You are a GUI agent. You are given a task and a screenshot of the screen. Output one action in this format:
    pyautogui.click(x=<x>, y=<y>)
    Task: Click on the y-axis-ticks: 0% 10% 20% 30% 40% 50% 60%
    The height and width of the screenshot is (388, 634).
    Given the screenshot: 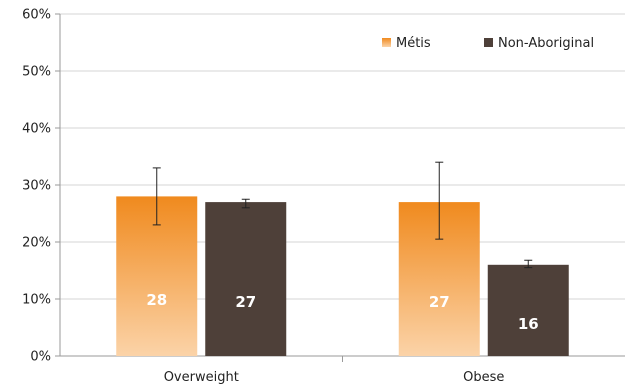 What is the action you would take?
    pyautogui.click(x=41, y=186)
    